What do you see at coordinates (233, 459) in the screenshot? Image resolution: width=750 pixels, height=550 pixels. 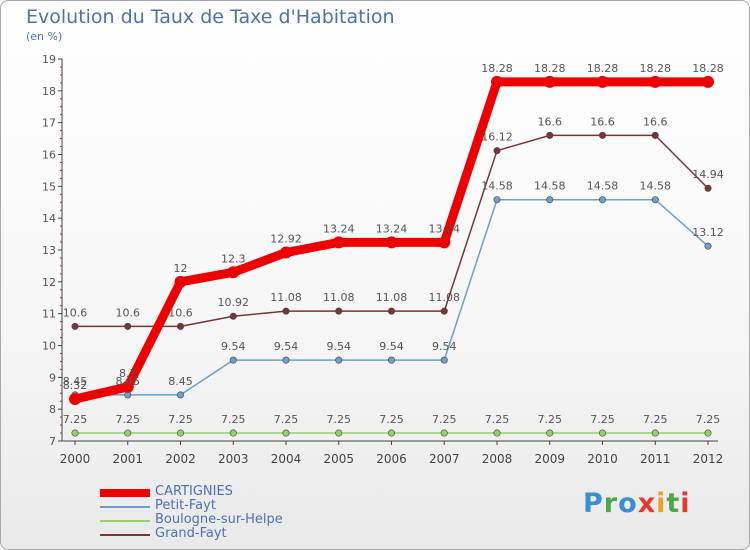 I see `x-tick-label: 2003` at bounding box center [233, 459].